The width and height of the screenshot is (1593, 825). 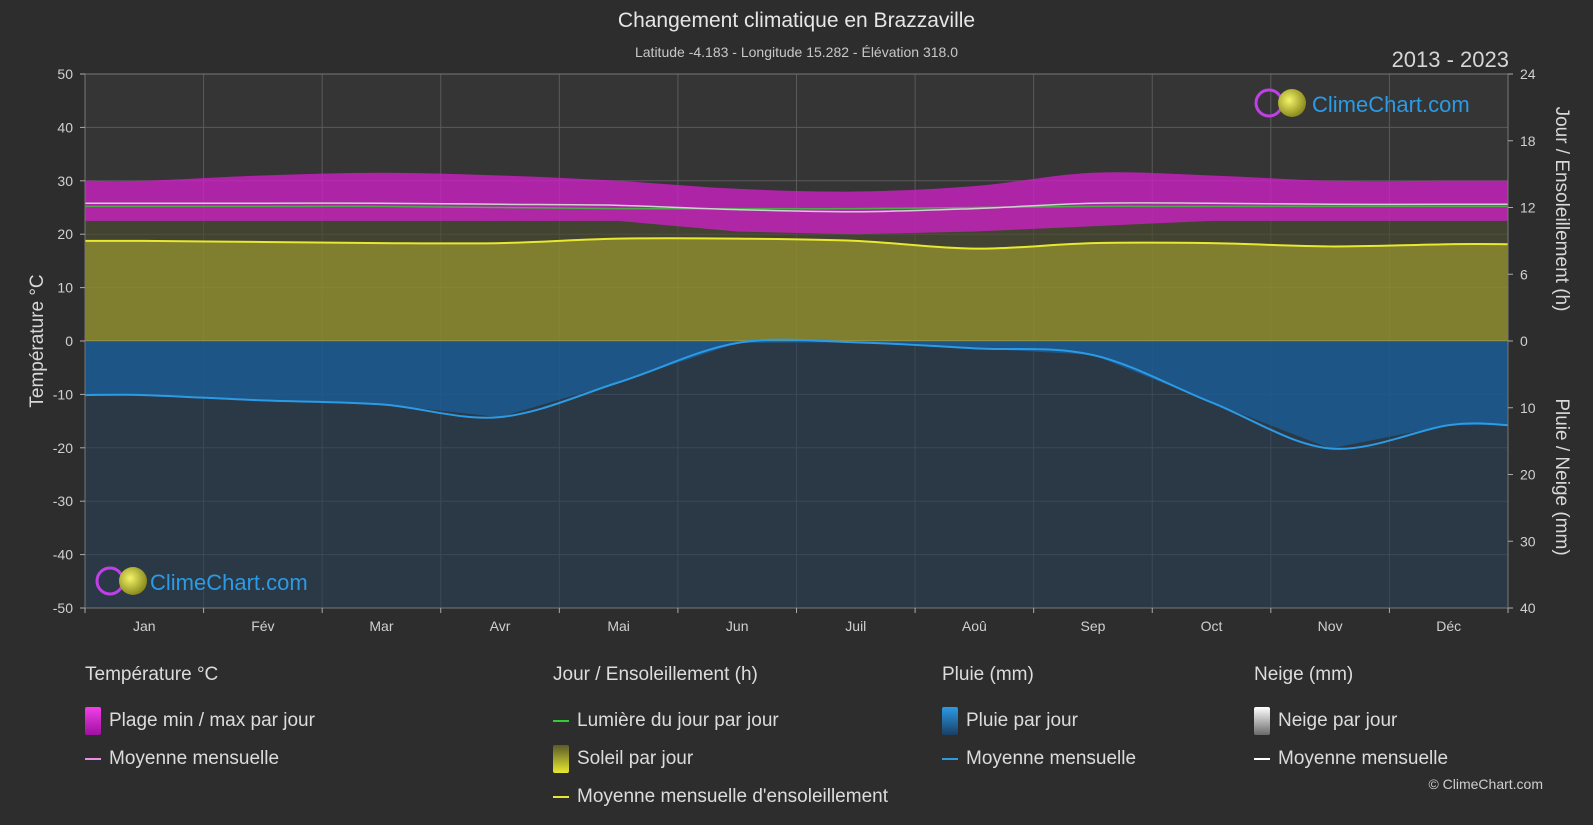 I want to click on legend-heading: Neige (mm), so click(x=1304, y=674).